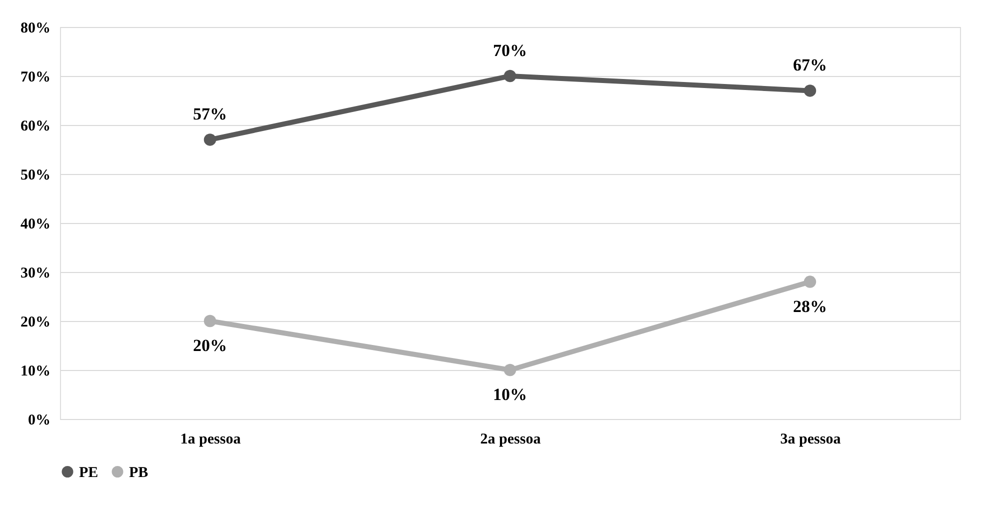 The width and height of the screenshot is (998, 516). Describe the element at coordinates (35, 274) in the screenshot. I see `y-tick-label: 30%` at that location.